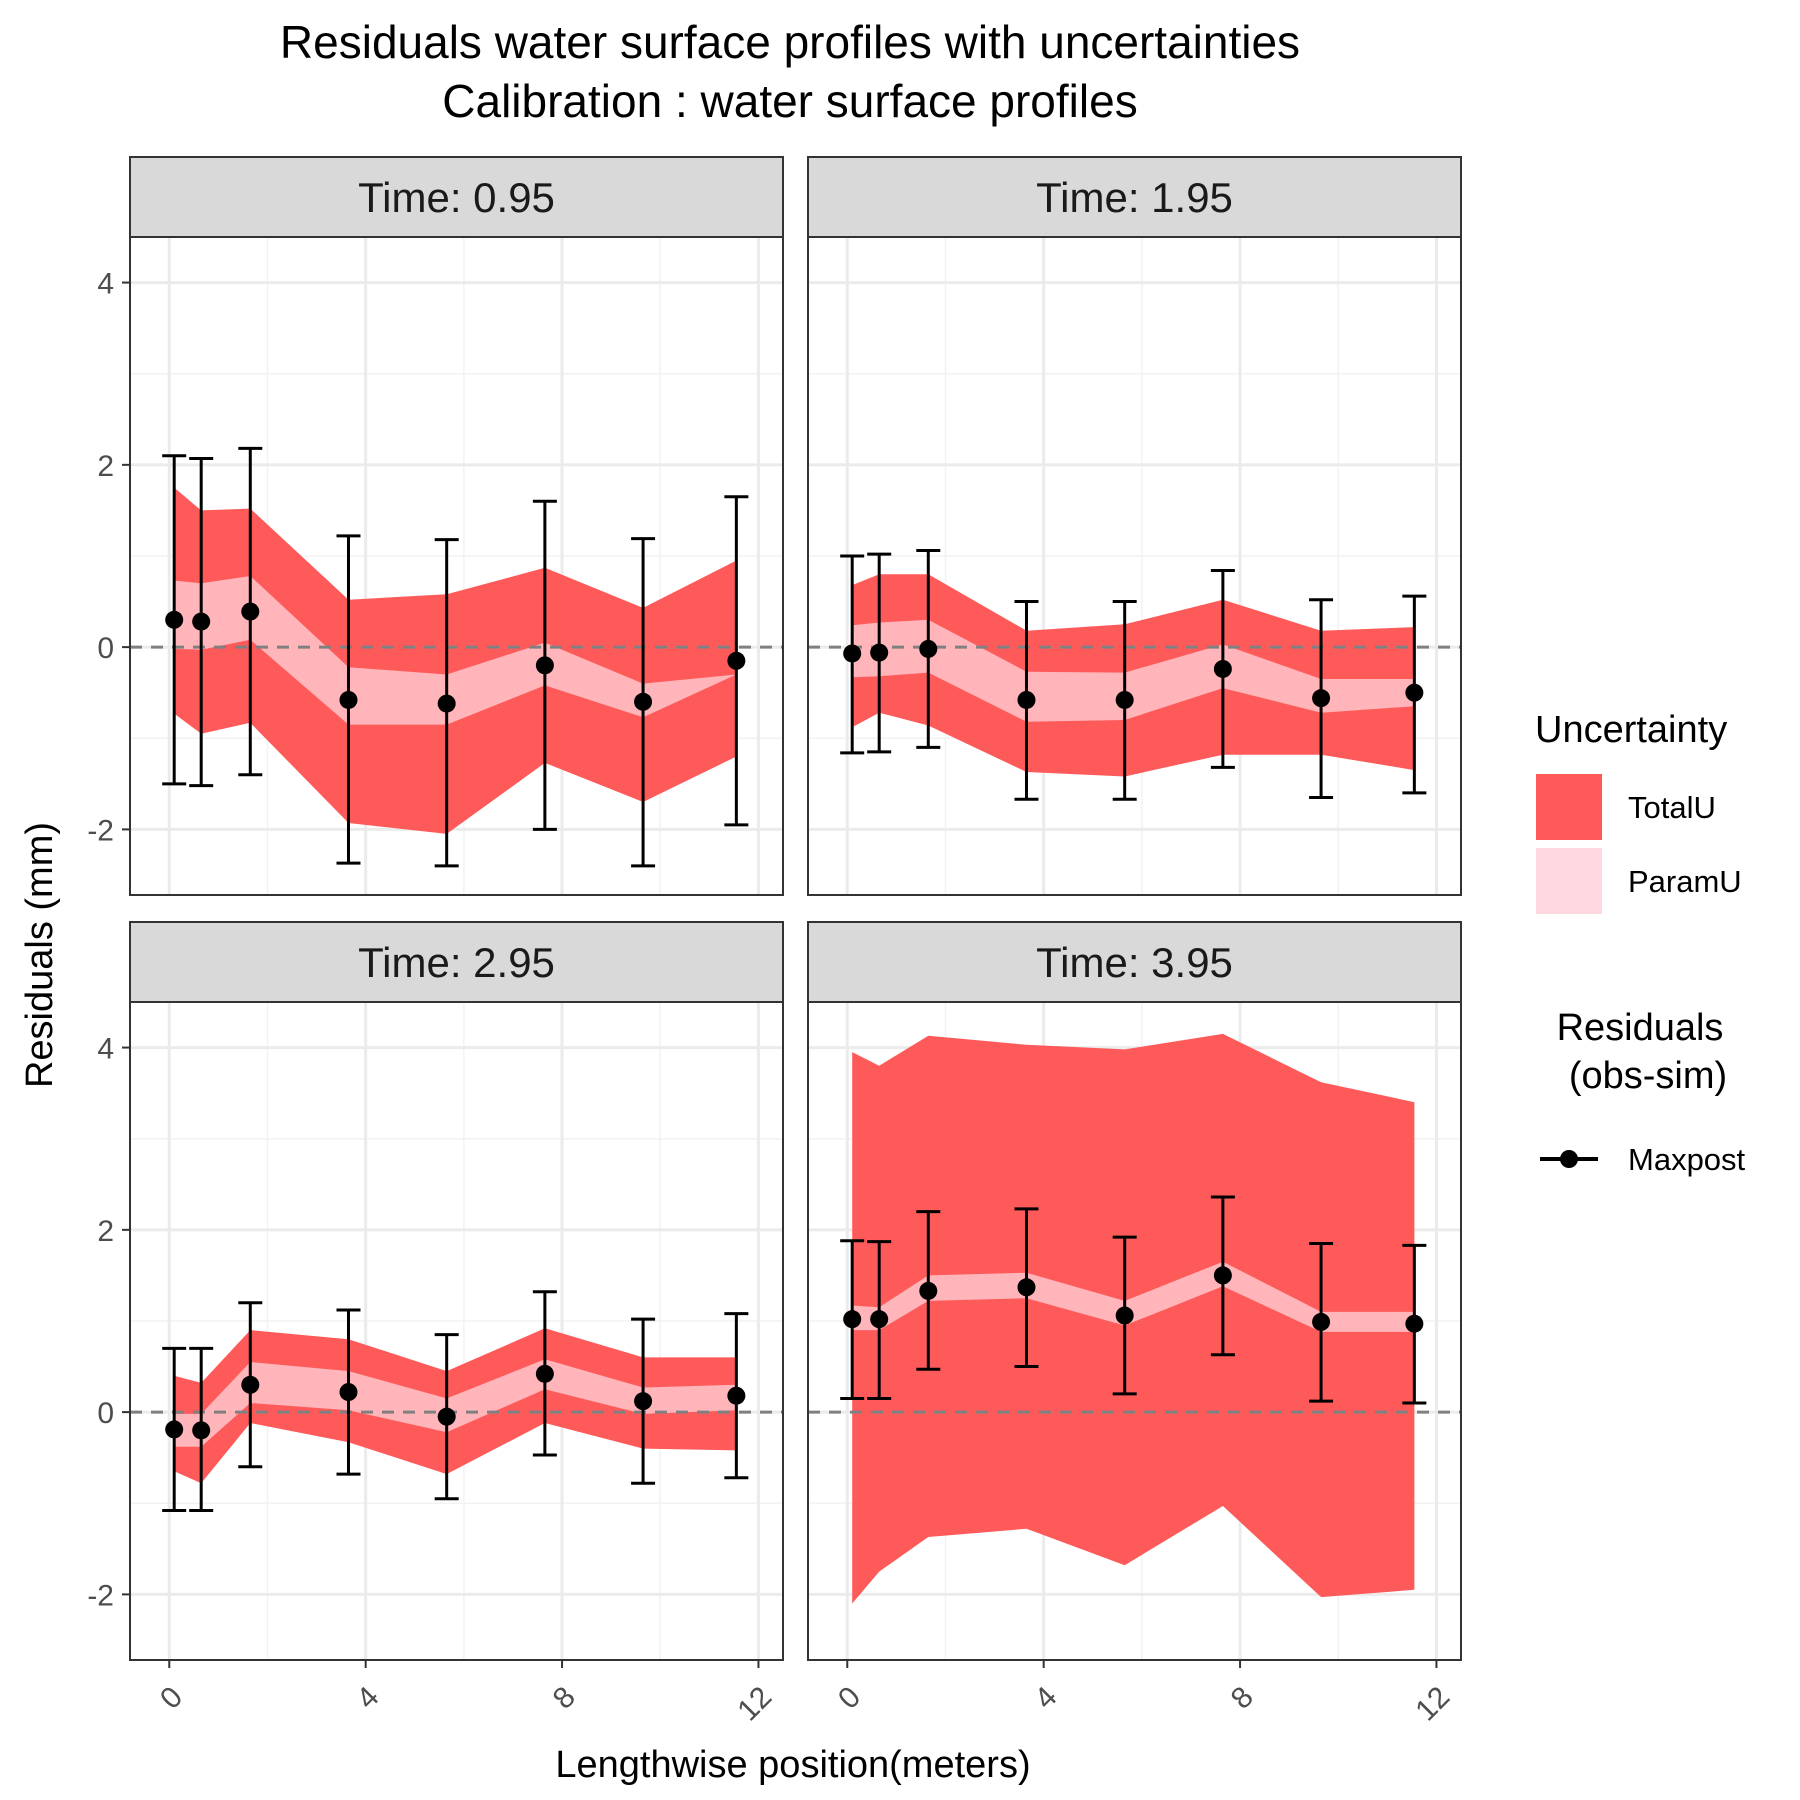  Describe the element at coordinates (1569, 881) in the screenshot. I see `legend-paramu-swatch` at that location.